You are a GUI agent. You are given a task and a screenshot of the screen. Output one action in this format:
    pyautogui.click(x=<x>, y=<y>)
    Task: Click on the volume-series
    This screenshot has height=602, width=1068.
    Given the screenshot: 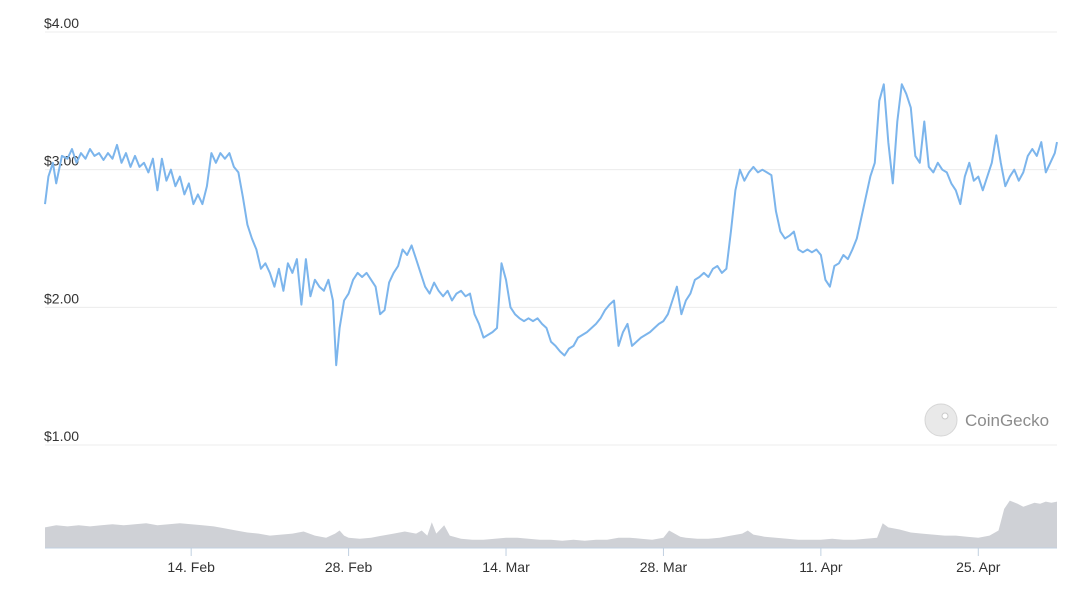 What is the action you would take?
    pyautogui.click(x=551, y=524)
    